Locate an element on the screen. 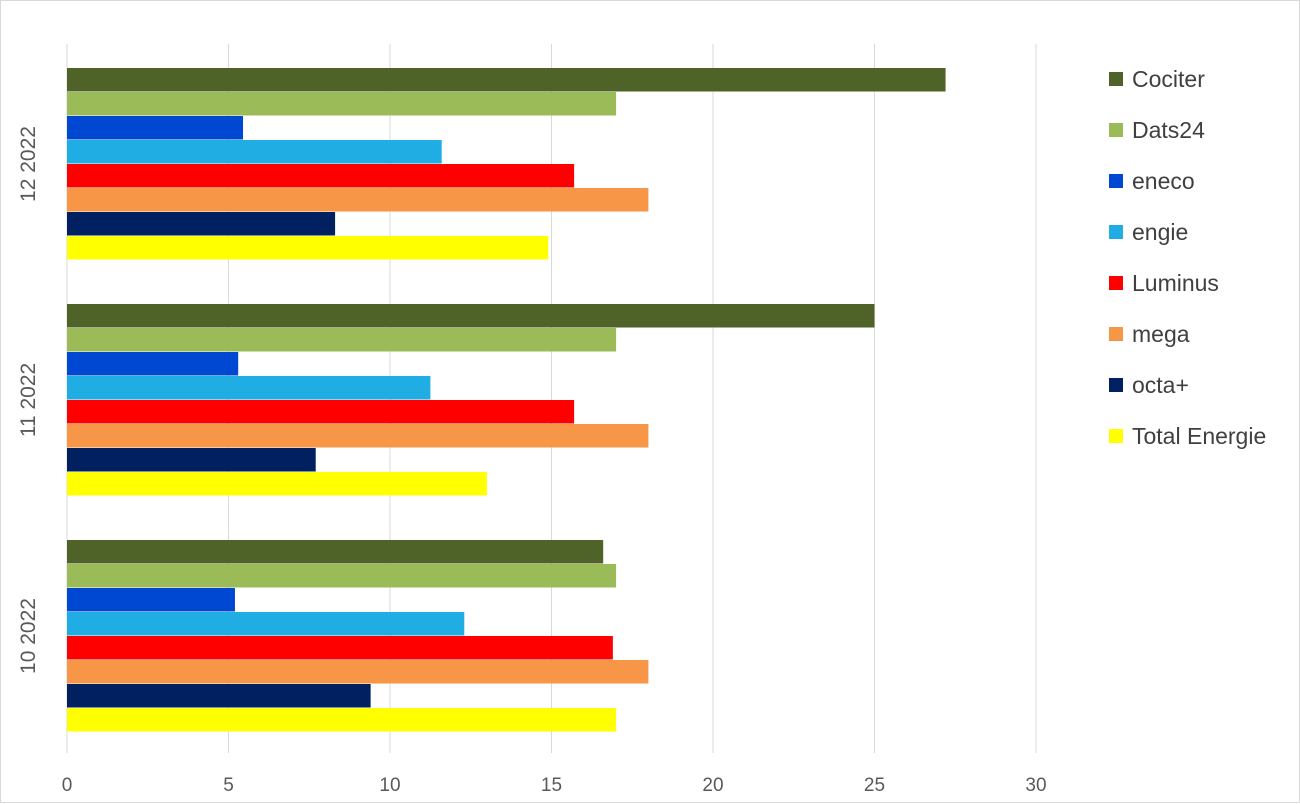  category-label: 10 2022 is located at coordinates (28, 636).